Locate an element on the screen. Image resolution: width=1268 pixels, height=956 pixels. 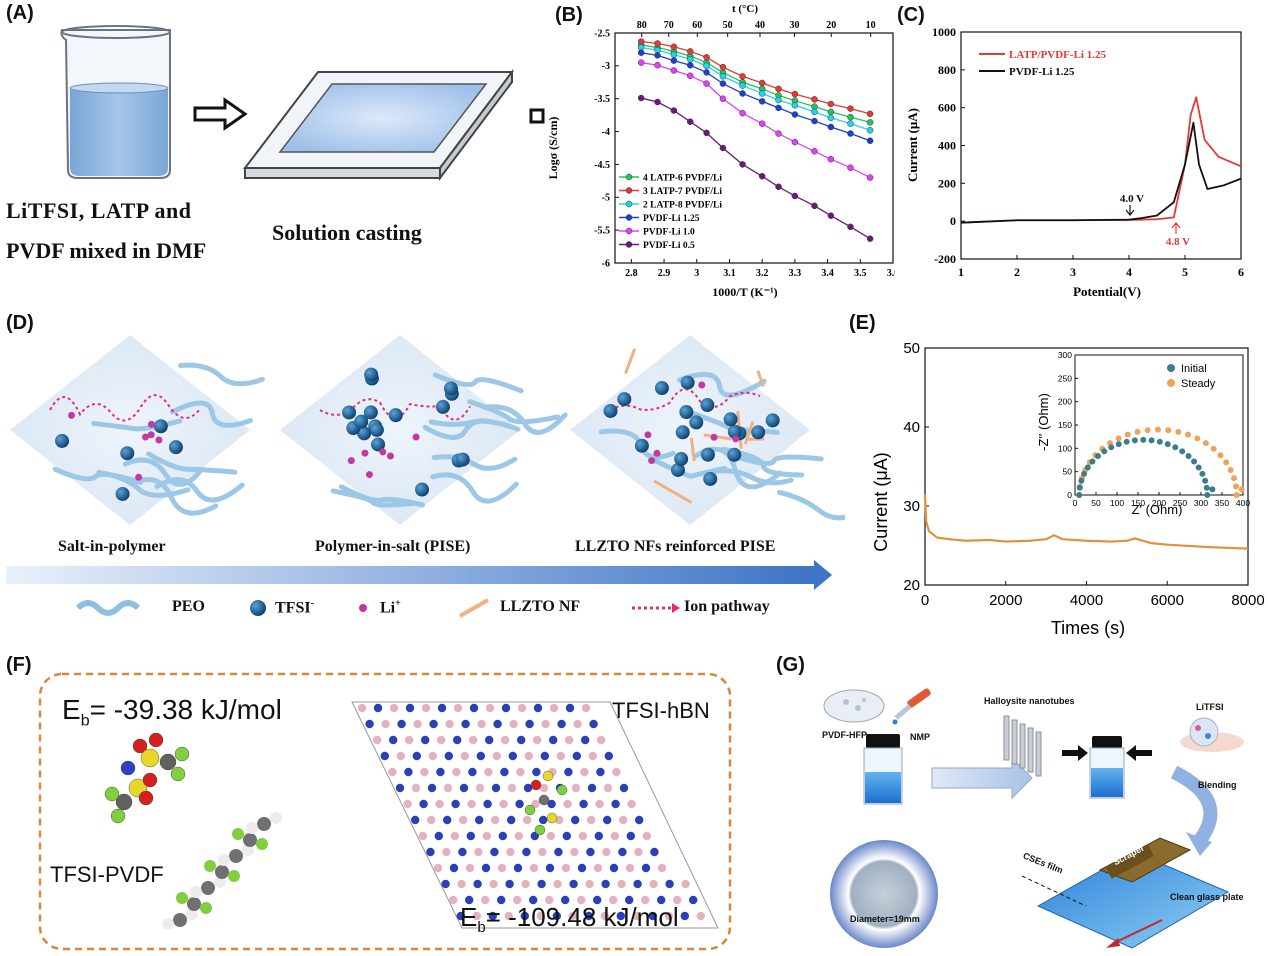
pvdf-chain-icon is located at coordinates (222, 871).